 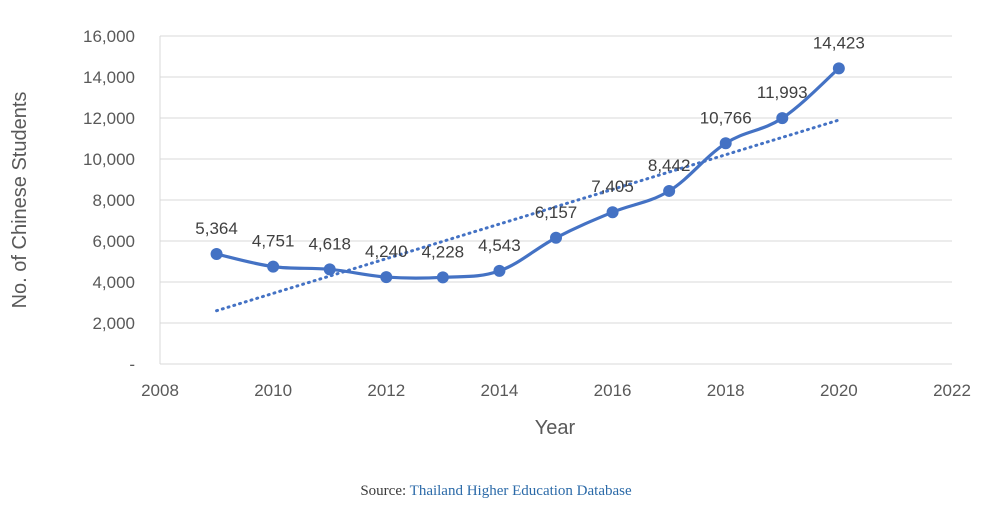 I want to click on y-axis-title: No. of Chinese Students, so click(x=20, y=200).